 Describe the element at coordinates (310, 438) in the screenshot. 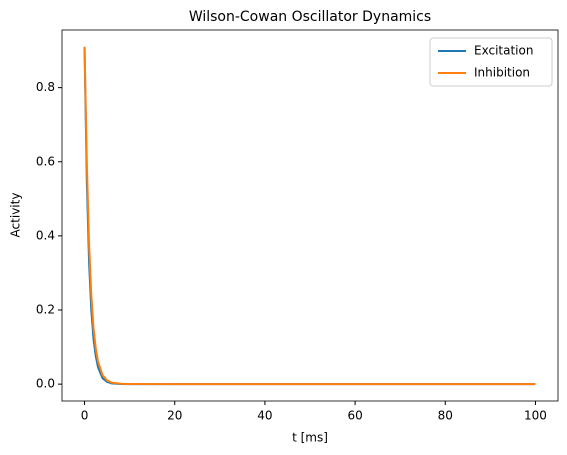

I see `x-axis-label: t [ms]` at that location.